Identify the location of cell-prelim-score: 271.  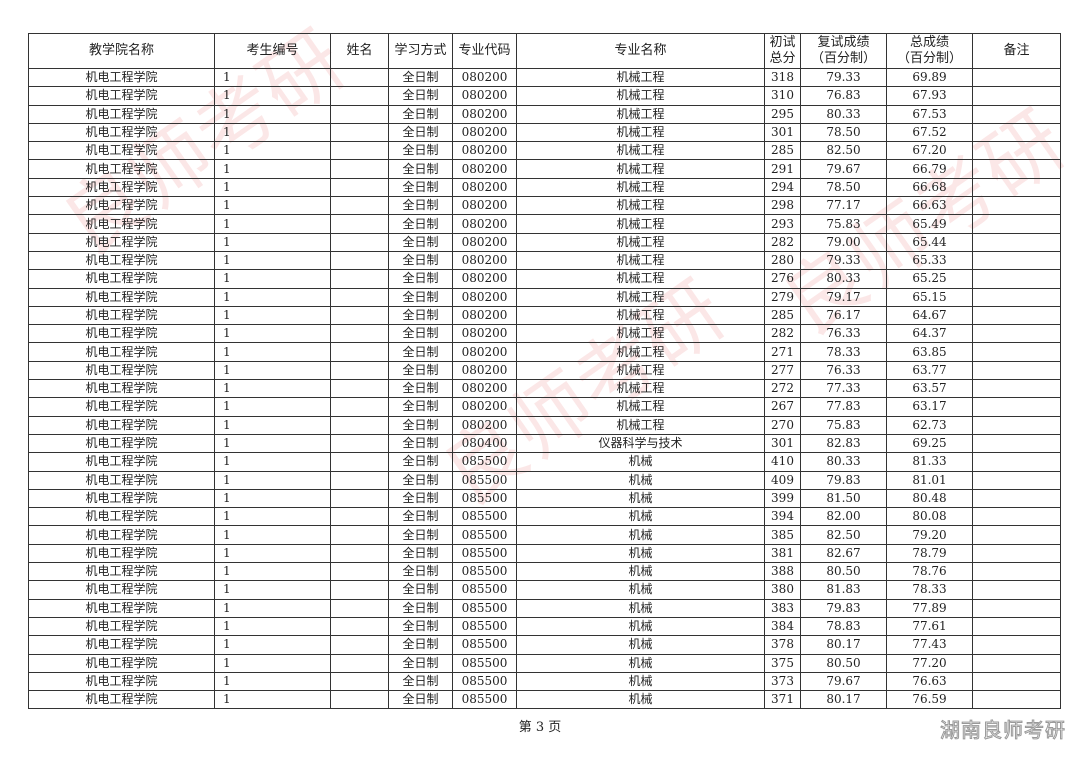
(782, 352).